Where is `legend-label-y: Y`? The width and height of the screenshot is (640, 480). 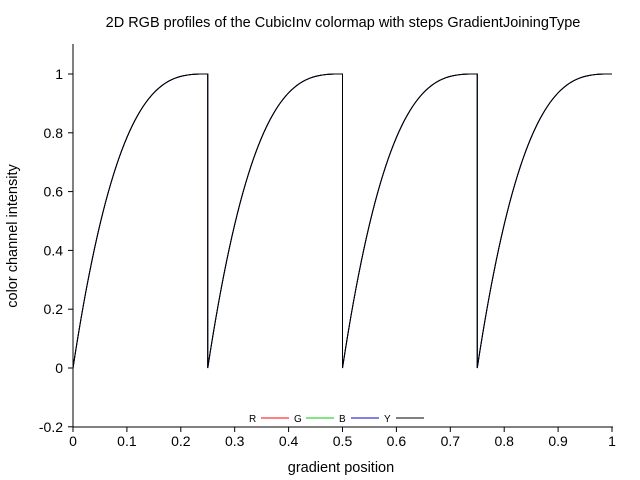
legend-label-y: Y is located at coordinates (387, 419).